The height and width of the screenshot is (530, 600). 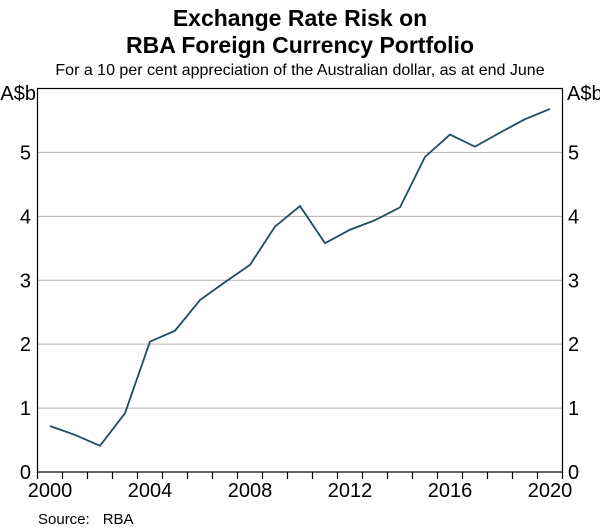 What do you see at coordinates (583, 94) in the screenshot?
I see `y-unit-label-right: A$b` at bounding box center [583, 94].